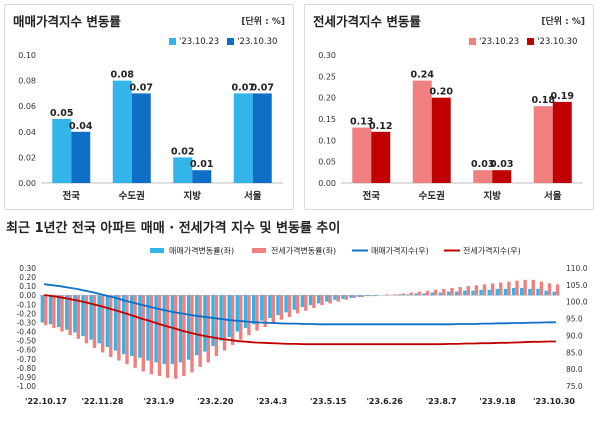  I want to click on y-tick-label: 0.20, so click(327, 98).